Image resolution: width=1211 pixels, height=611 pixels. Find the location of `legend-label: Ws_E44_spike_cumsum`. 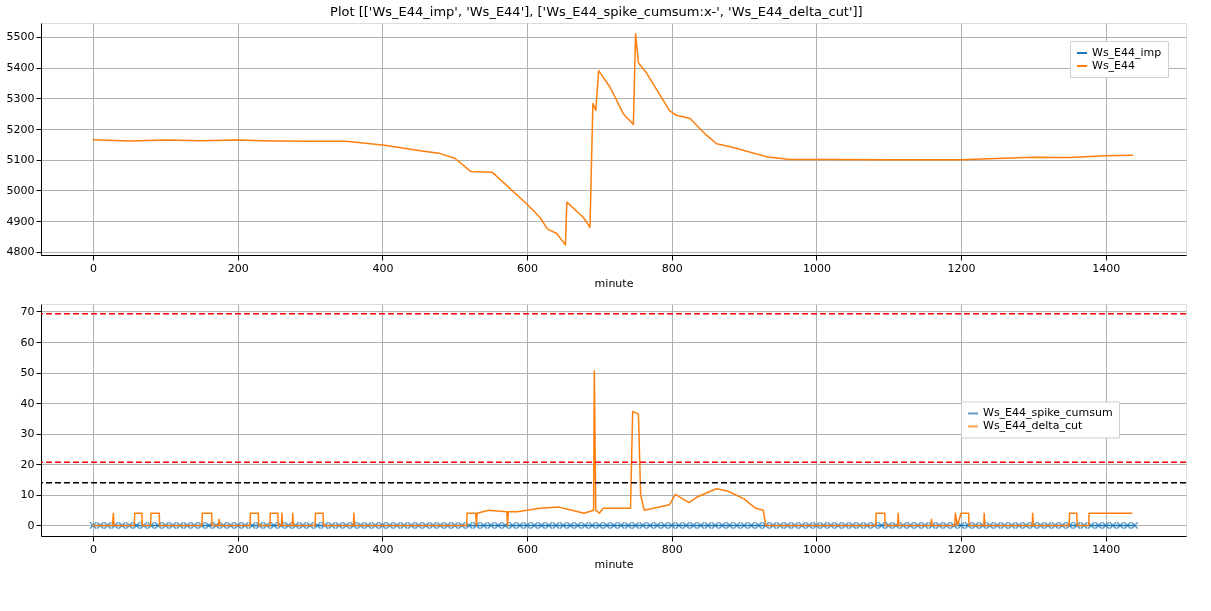

legend-label: Ws_E44_spike_cumsum is located at coordinates (1048, 413).